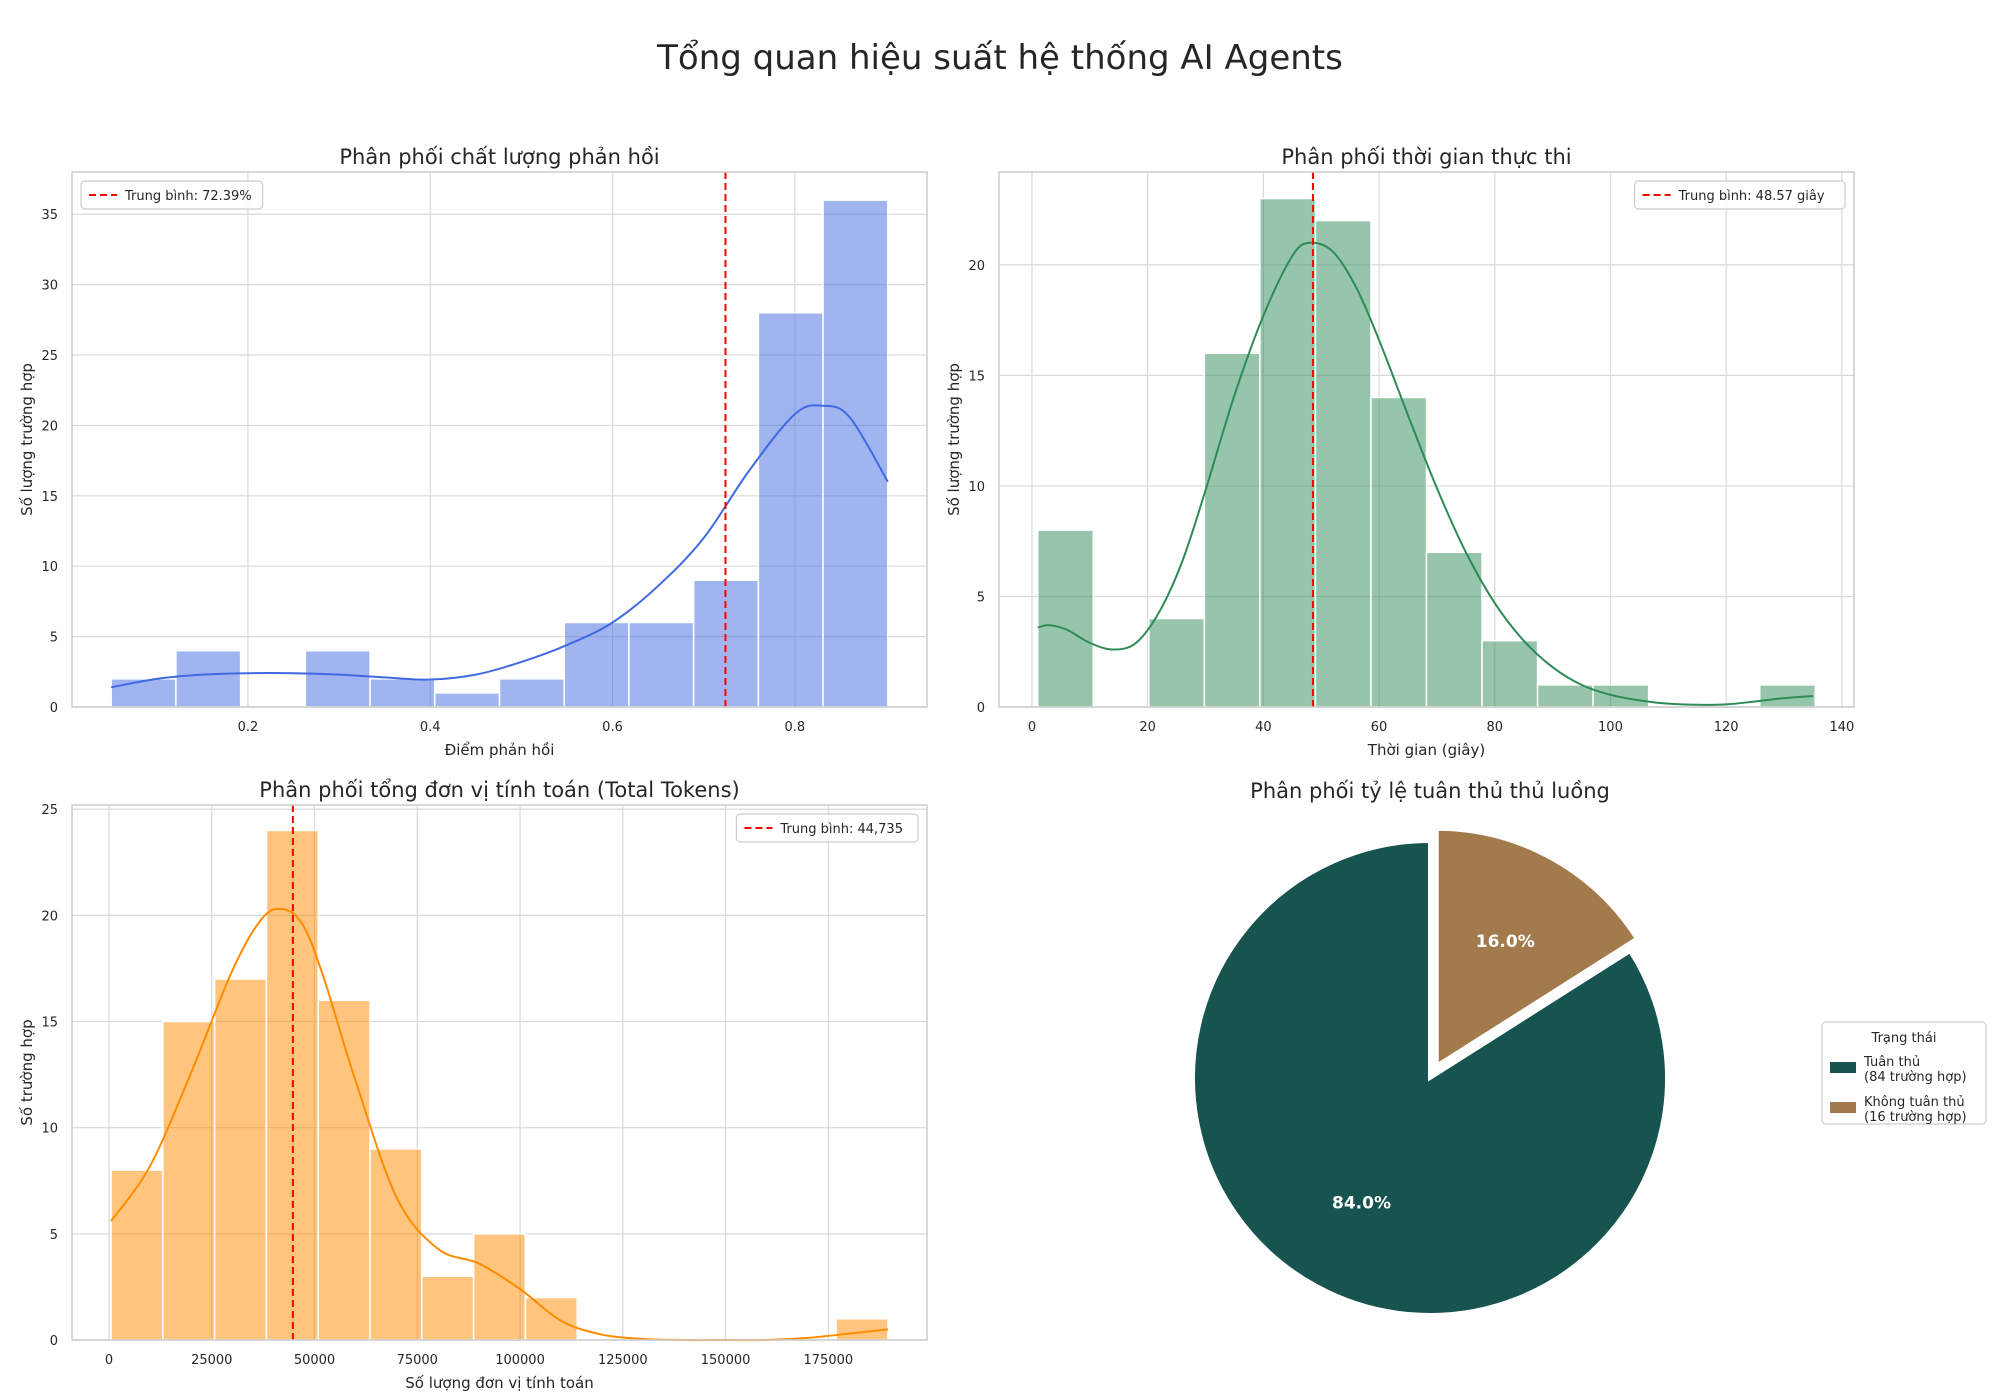  Describe the element at coordinates (1494, 727) in the screenshot. I see `x-tick-label: 80` at that location.